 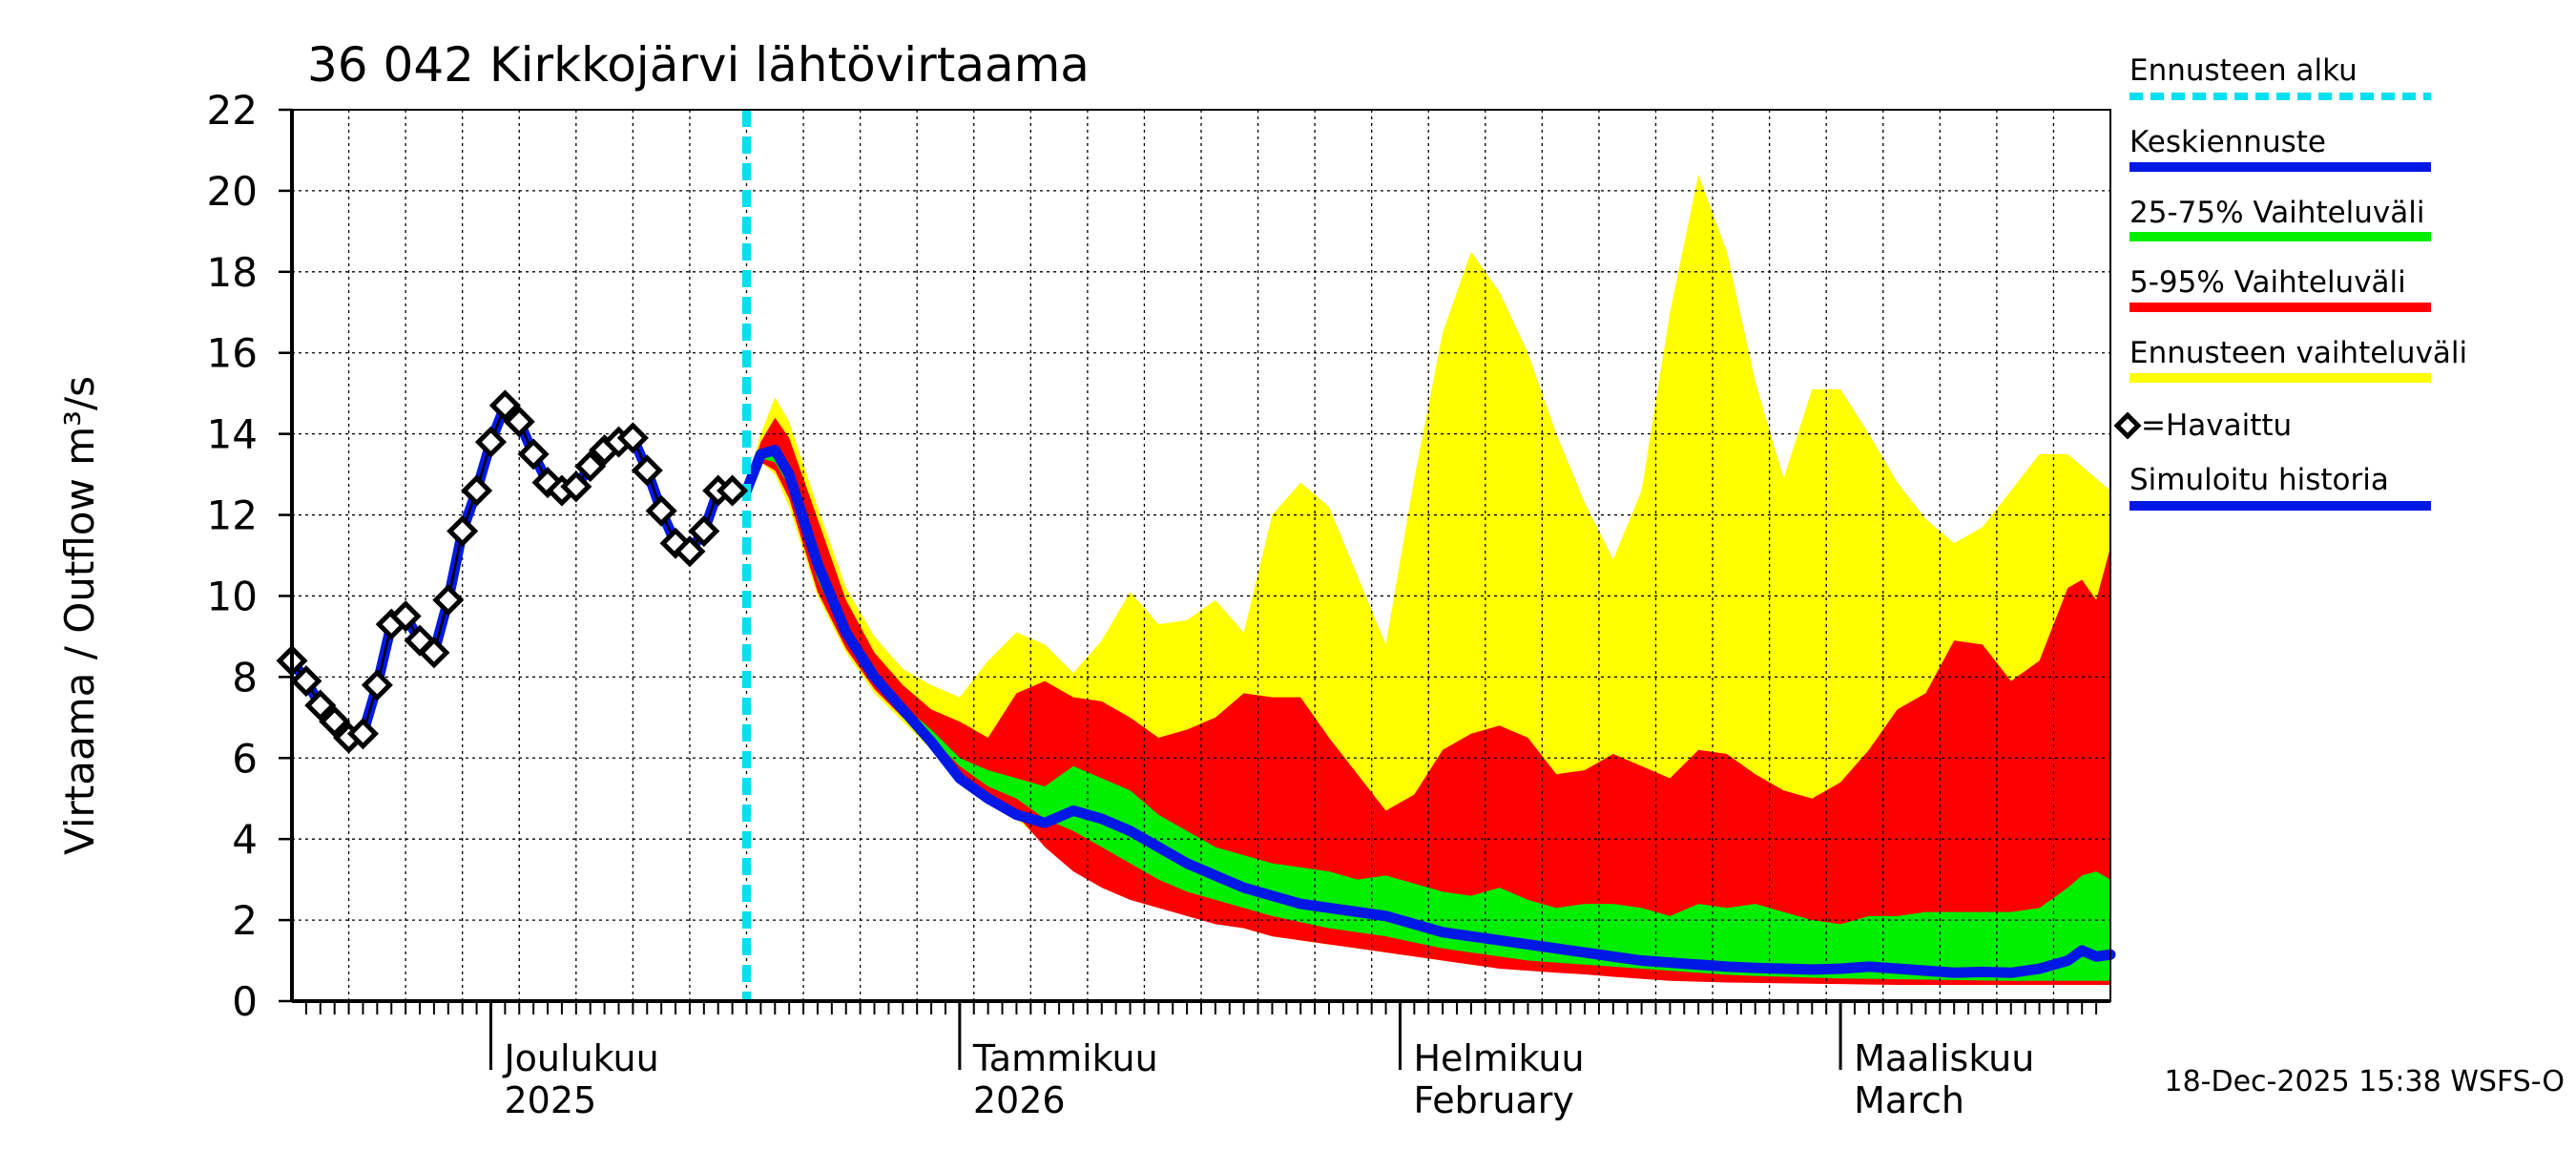 What do you see at coordinates (232, 556) in the screenshot?
I see `y-tick-labels: 0 2 4 6 8 10 12 14 16 18 20 22` at bounding box center [232, 556].